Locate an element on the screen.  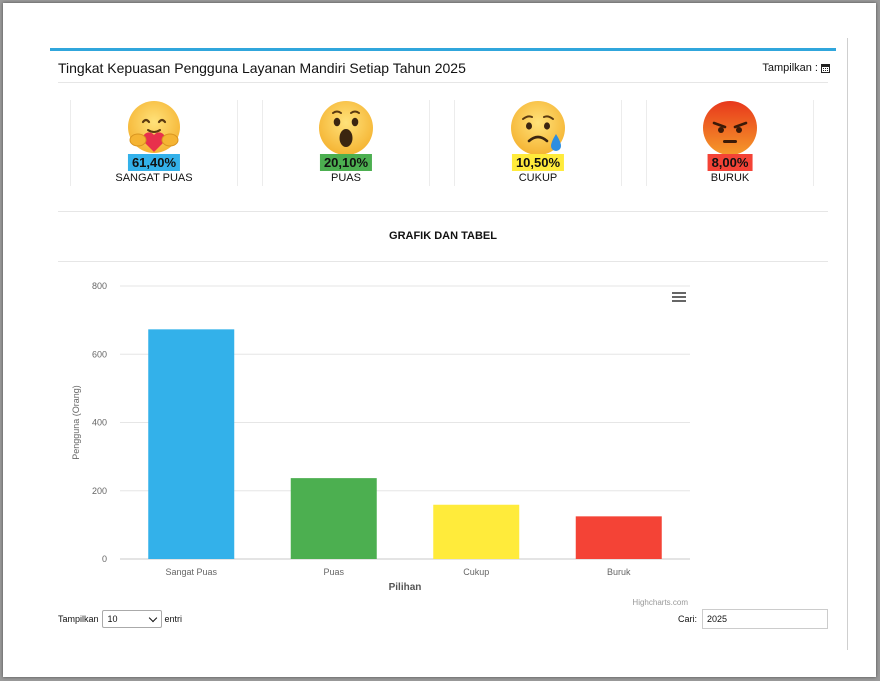
care-emoji-icon is located at coordinates (154, 127).